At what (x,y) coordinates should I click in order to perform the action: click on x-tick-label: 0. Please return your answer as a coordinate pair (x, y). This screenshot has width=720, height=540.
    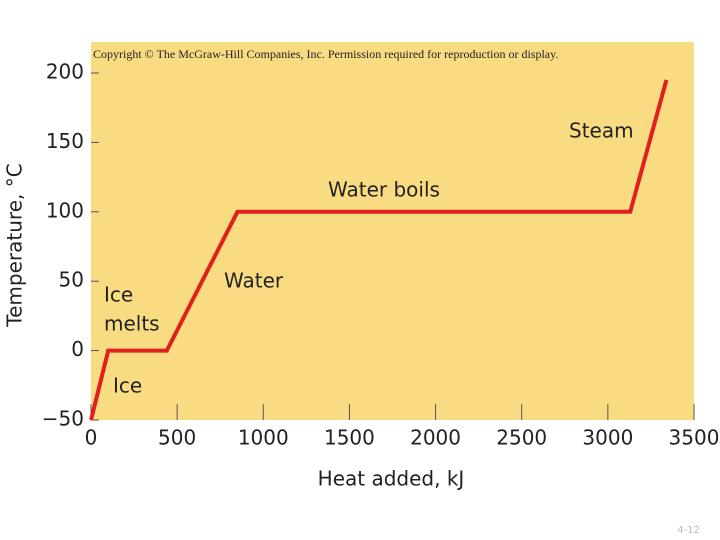
    Looking at the image, I should click on (91, 438).